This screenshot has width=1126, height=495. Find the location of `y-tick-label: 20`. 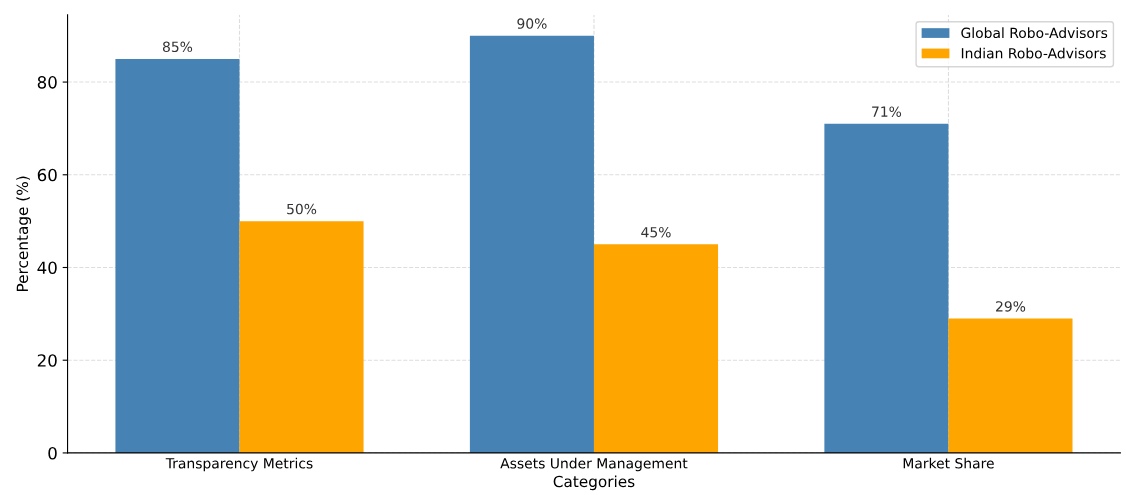

y-tick-label: 20 is located at coordinates (47, 360).